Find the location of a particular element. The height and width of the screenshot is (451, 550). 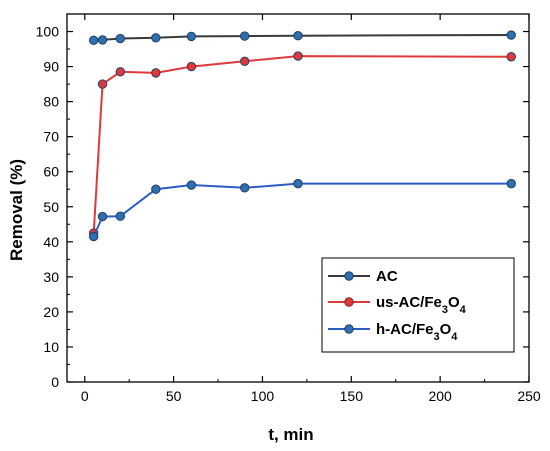

legend-item-ac: AC is located at coordinates (363, 276).